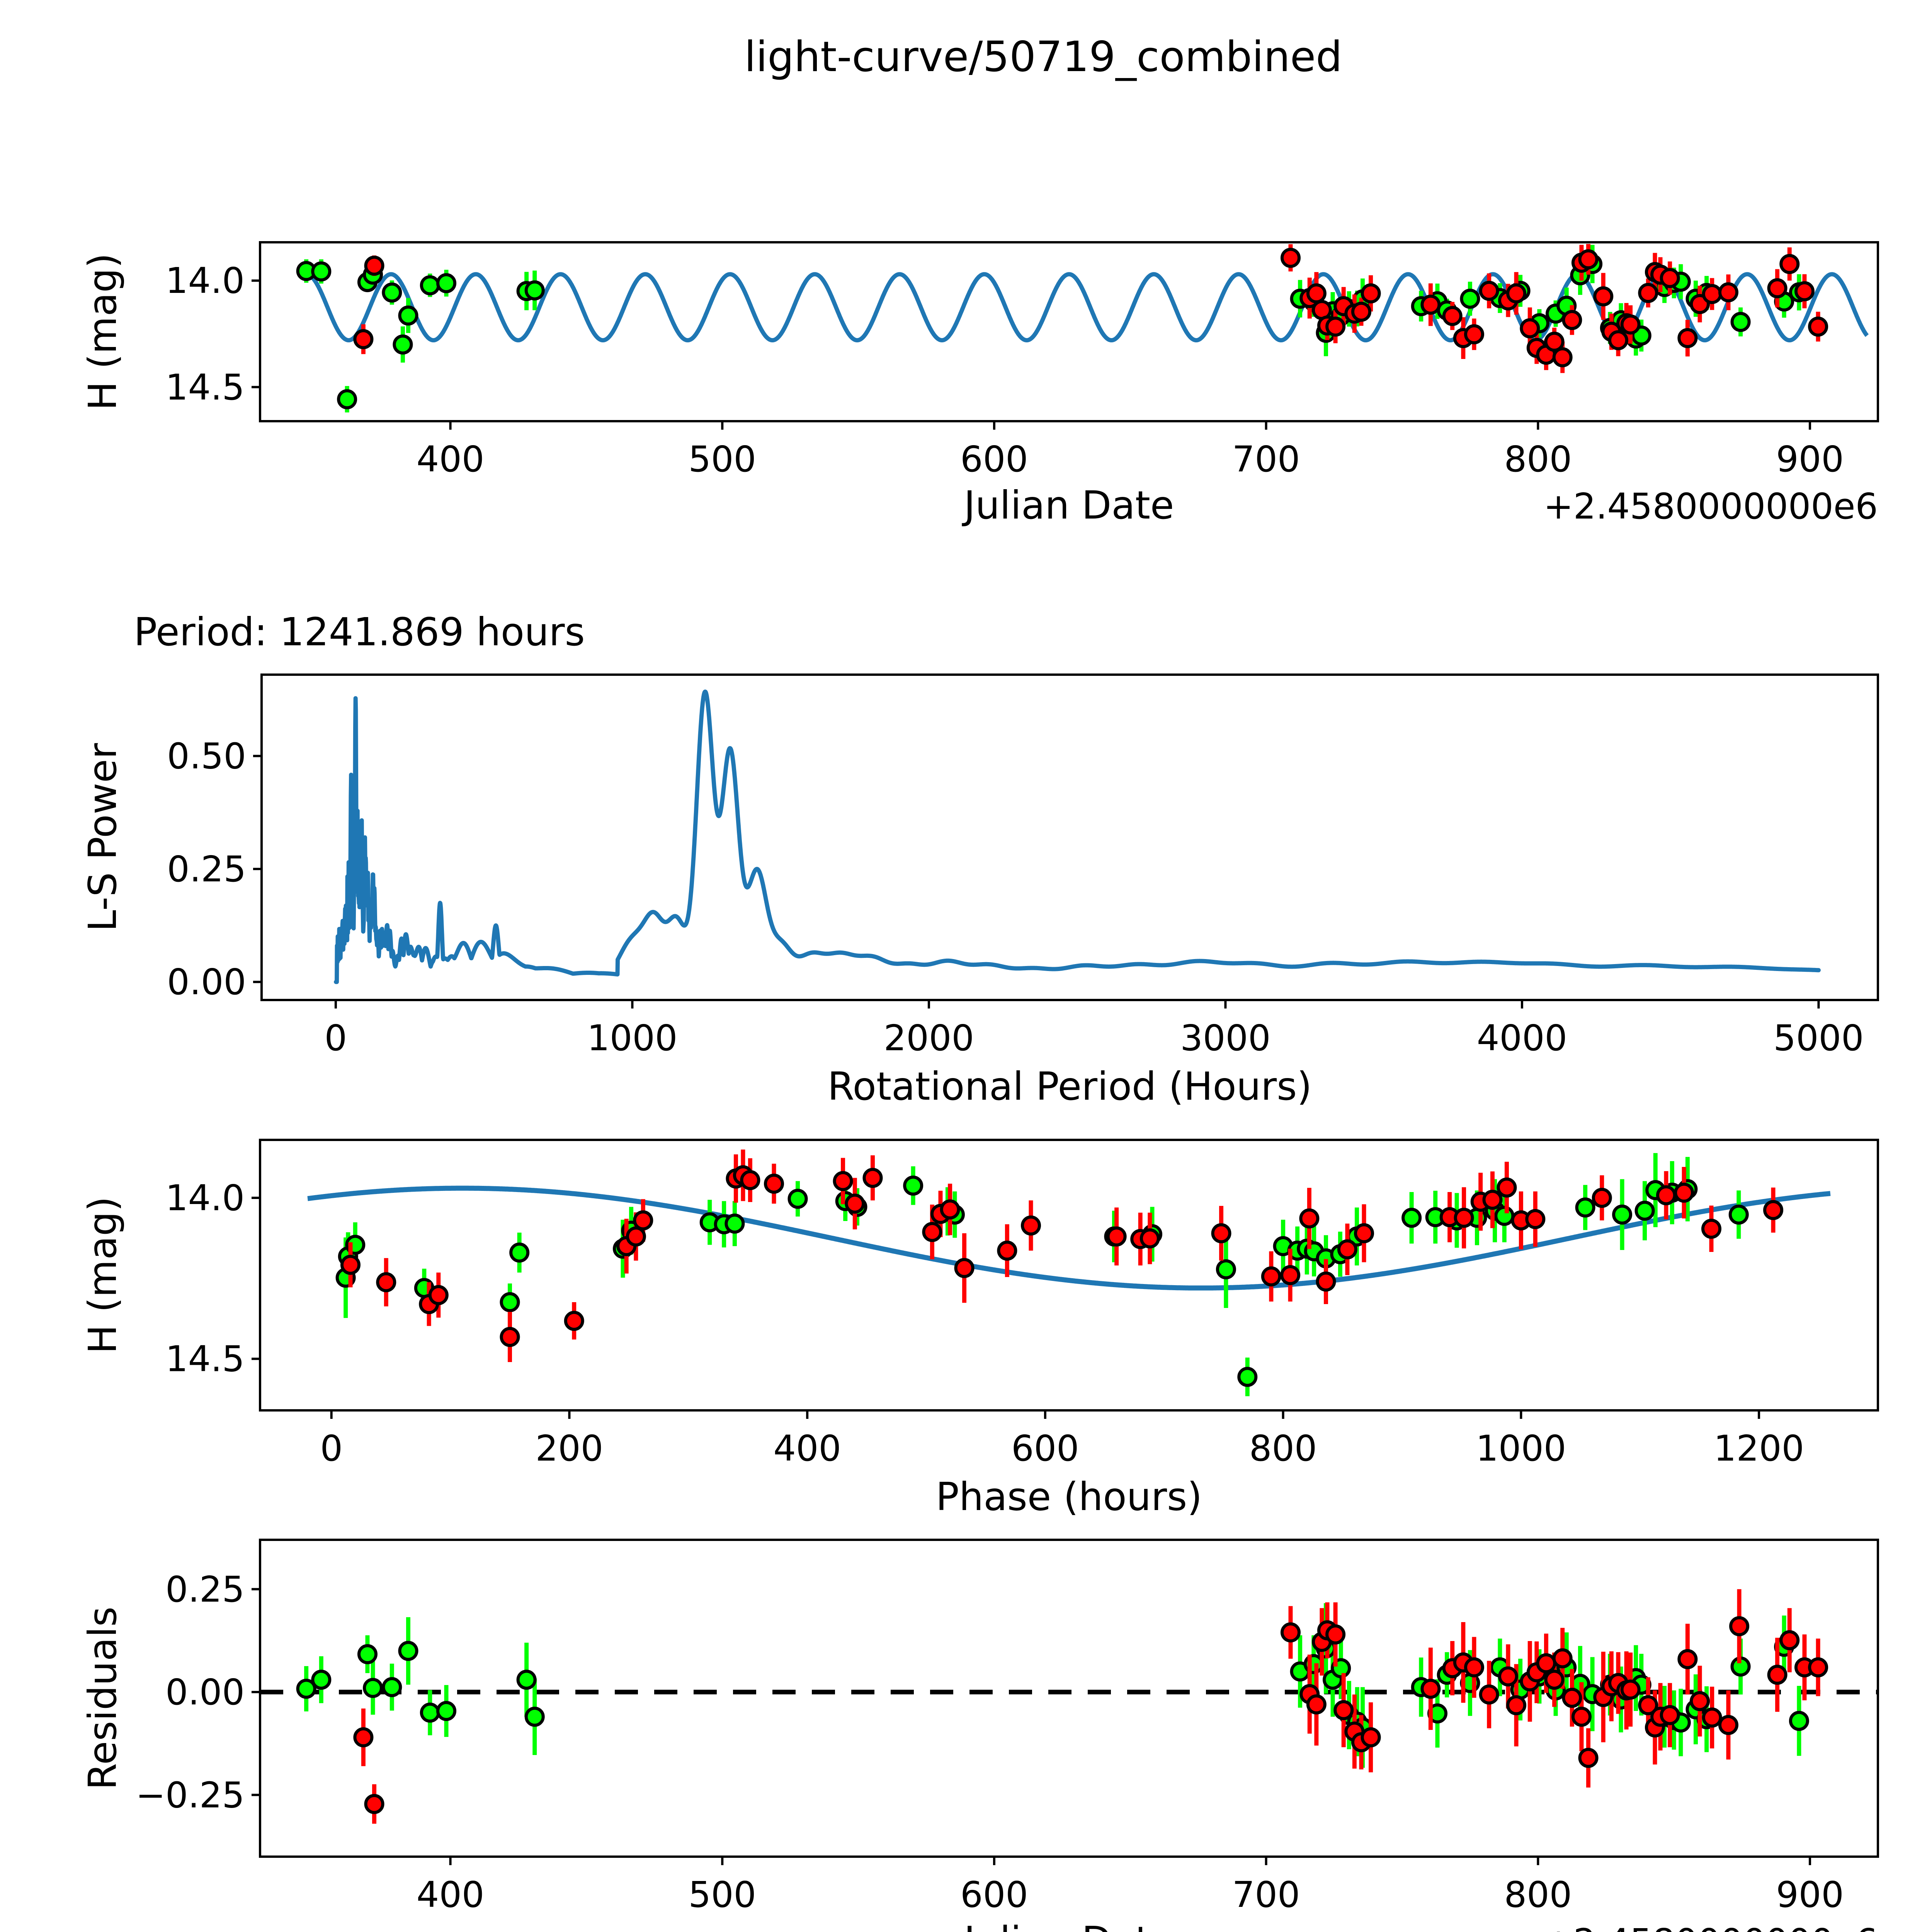 The height and width of the screenshot is (1932, 1932). I want to click on axis-ticks: 400 500 600 700 800 900 14.5 14.0, so click(1005, 370).